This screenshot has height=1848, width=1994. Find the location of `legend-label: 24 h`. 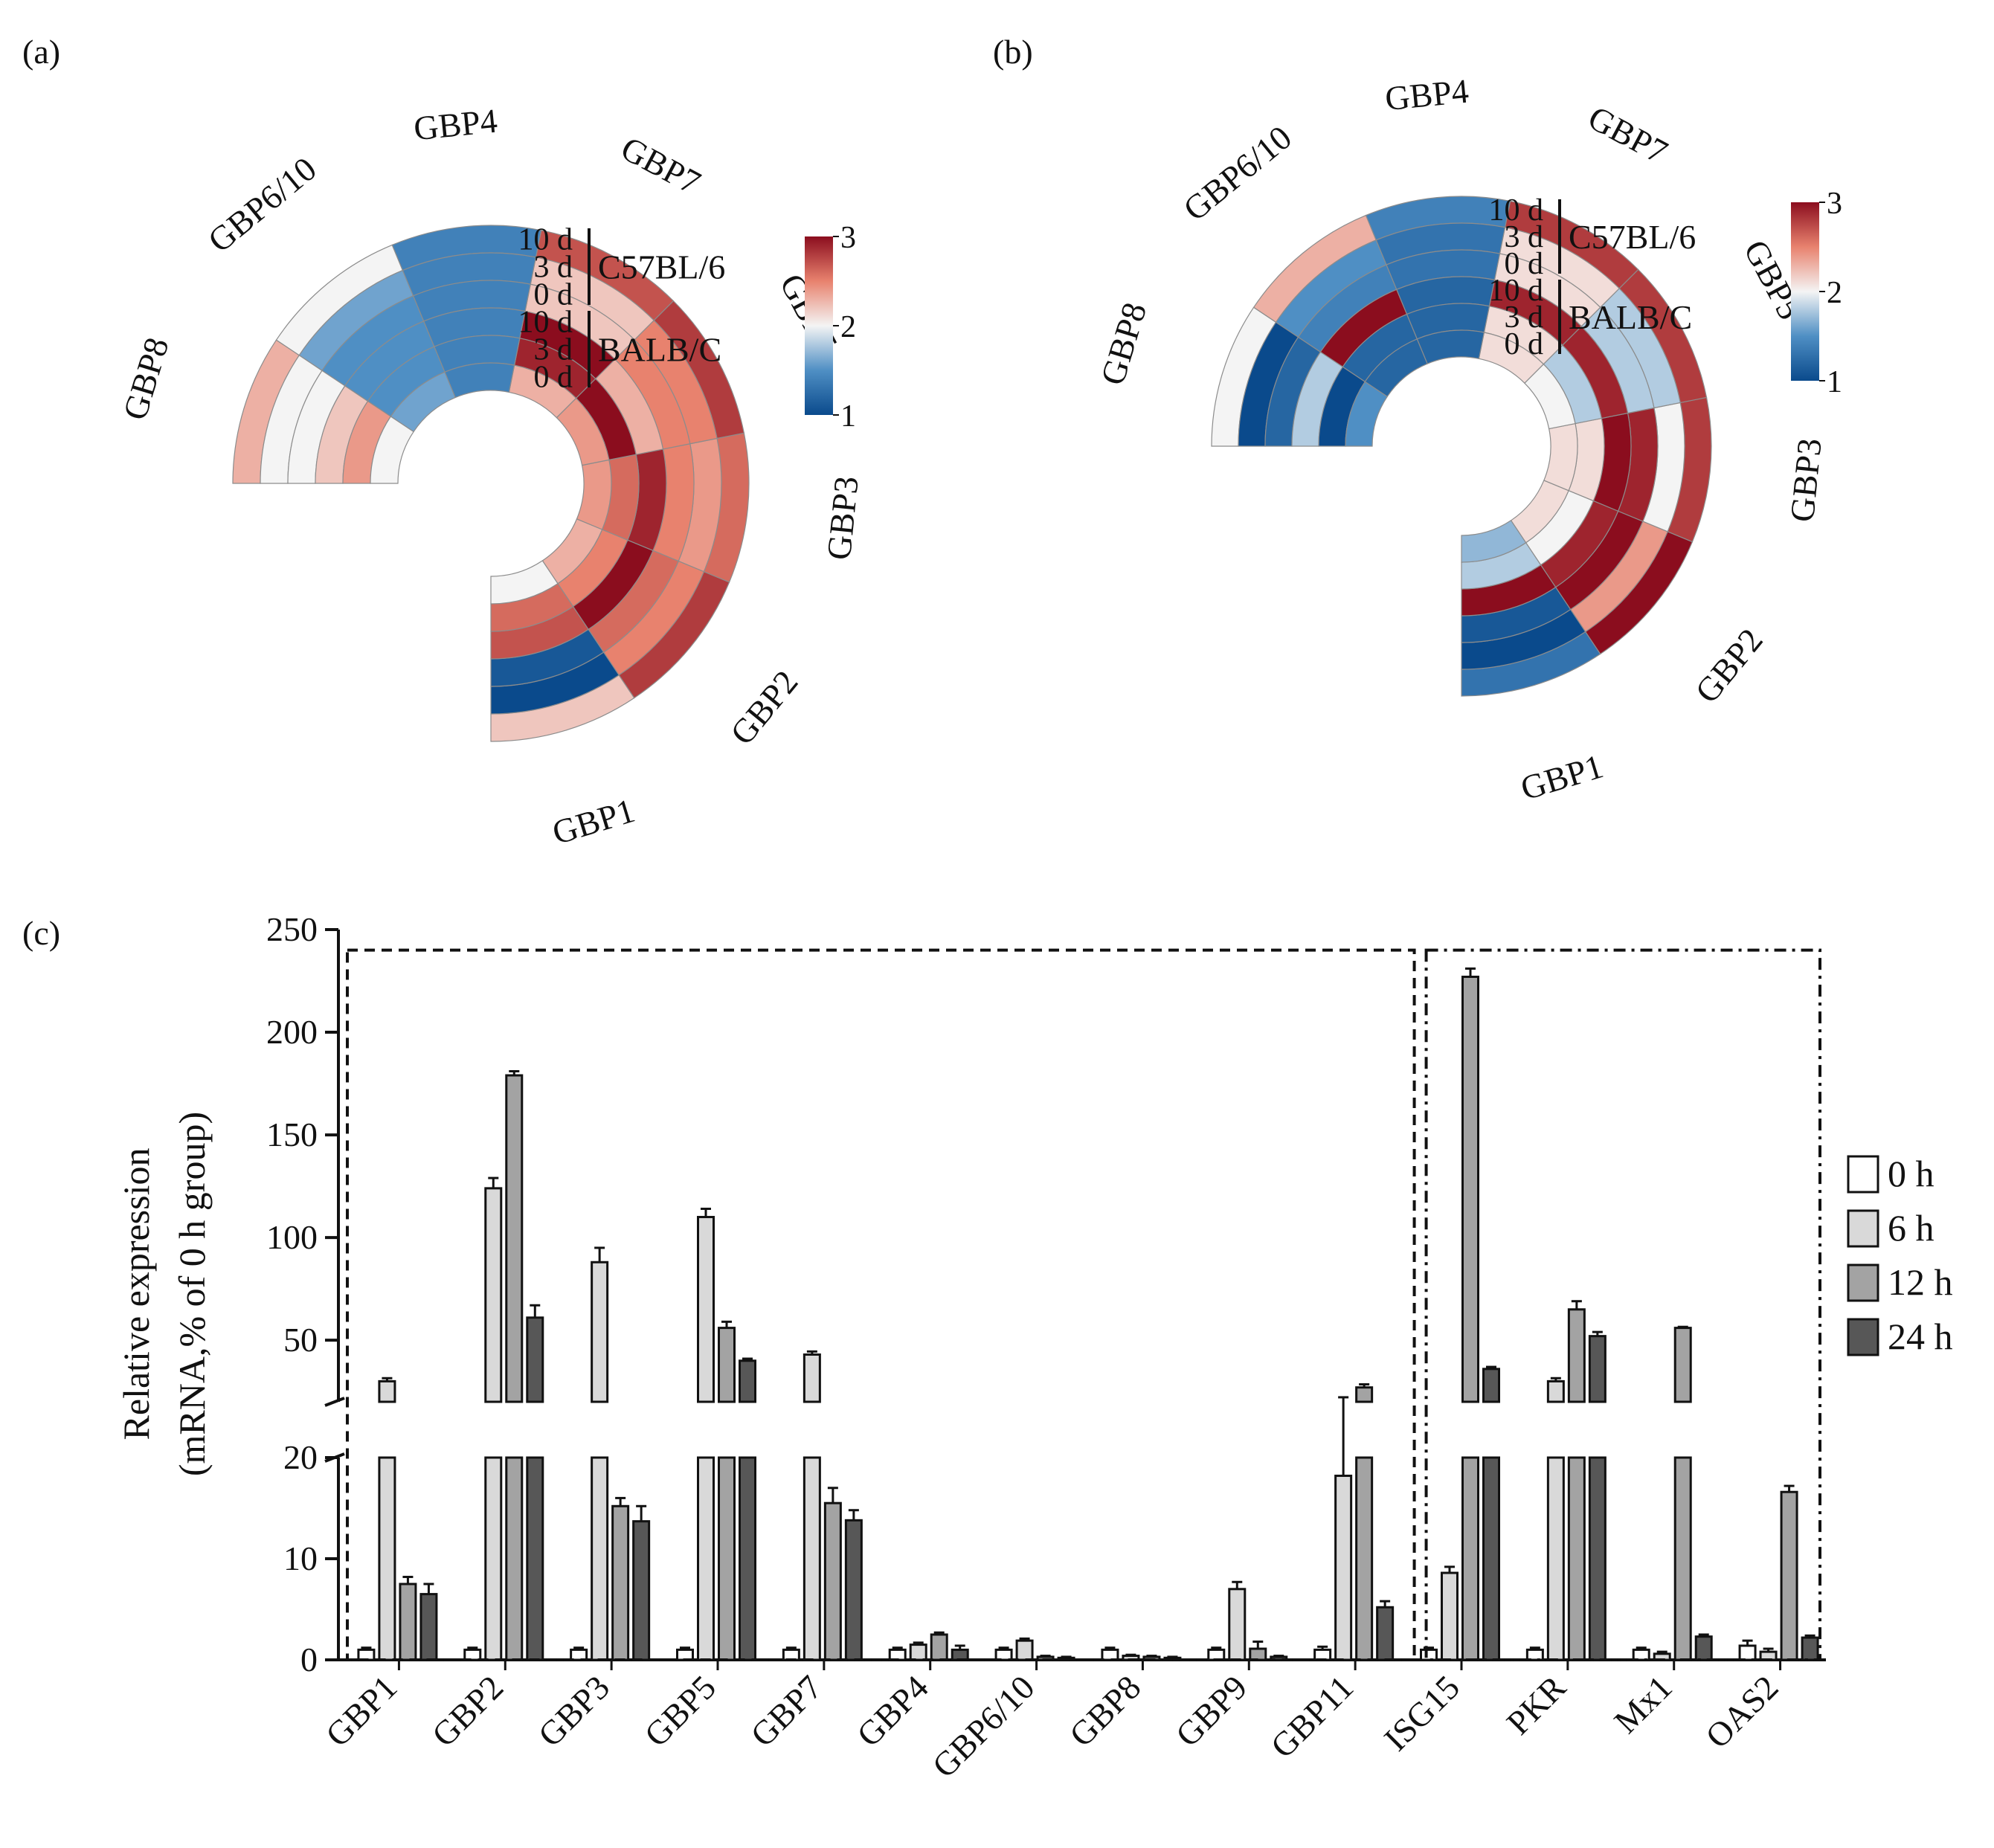

legend-label: 24 h is located at coordinates (1920, 1336).